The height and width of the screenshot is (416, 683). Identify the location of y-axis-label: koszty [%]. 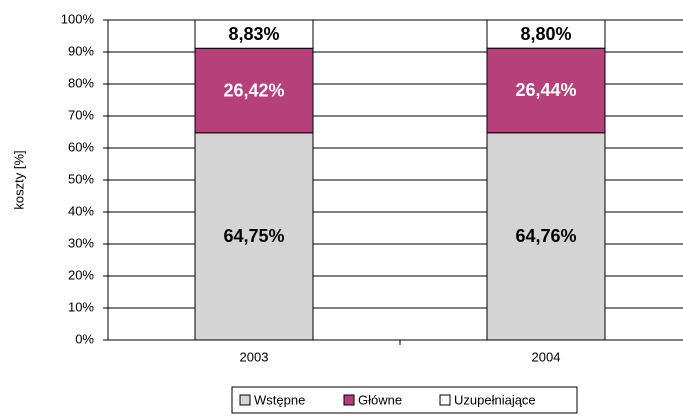
(18, 179).